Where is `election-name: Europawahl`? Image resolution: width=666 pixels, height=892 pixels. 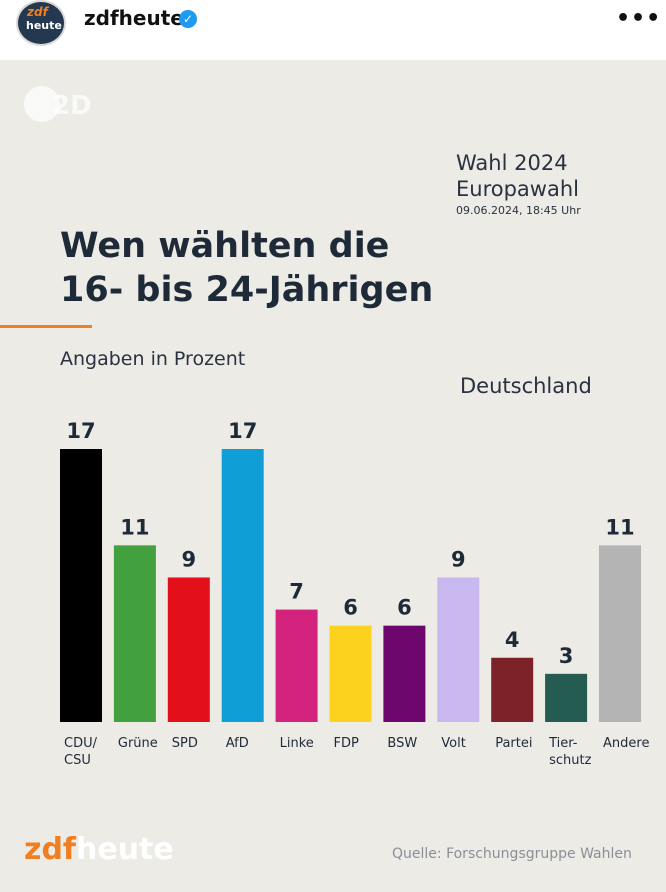
election-name: Europawahl is located at coordinates (517, 189).